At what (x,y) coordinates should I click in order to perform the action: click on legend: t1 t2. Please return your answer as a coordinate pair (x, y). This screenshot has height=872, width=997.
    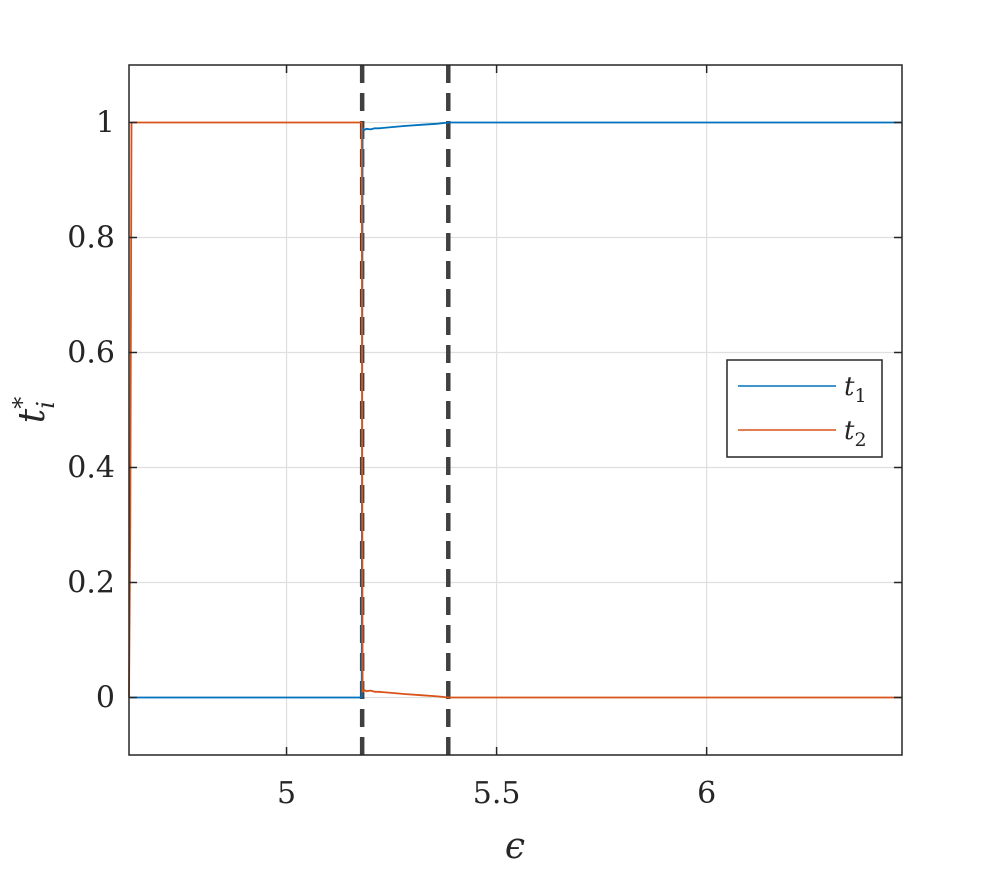
    Looking at the image, I should click on (804, 408).